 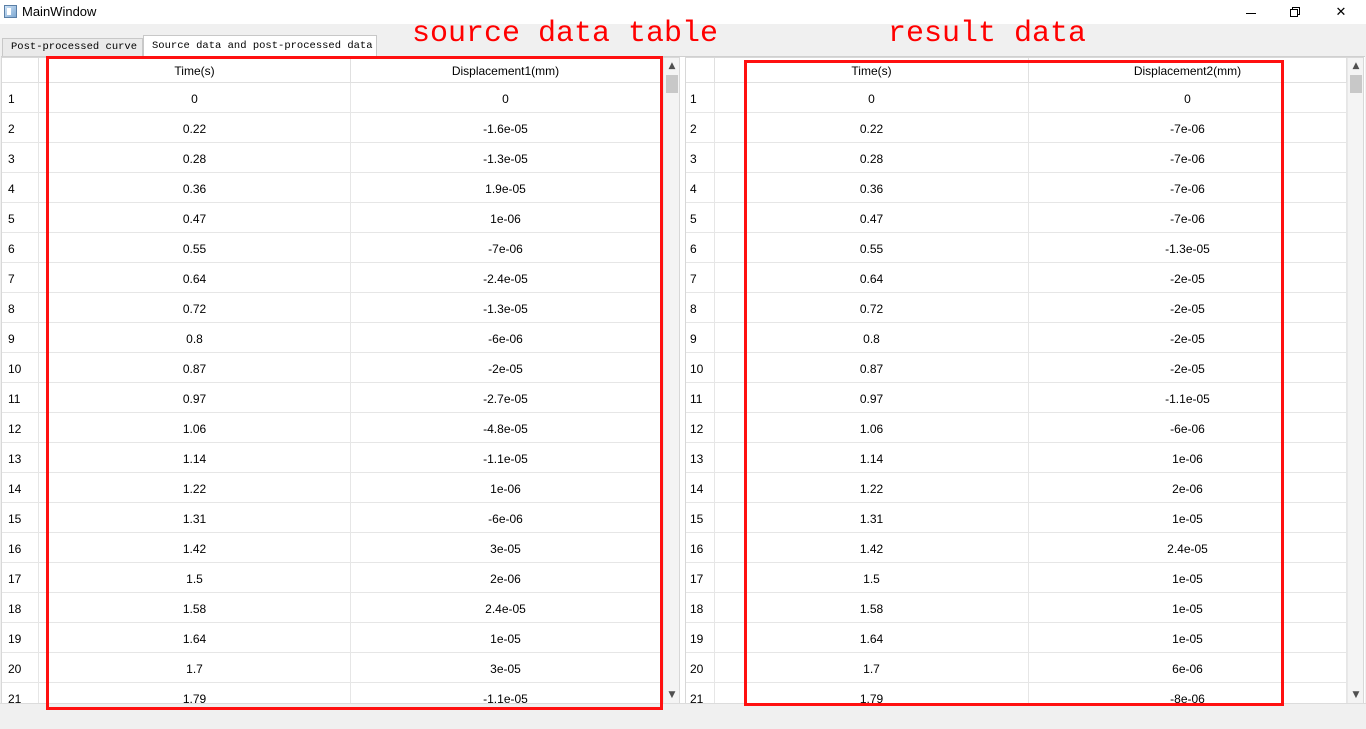 I want to click on result-vertical-scrollbar: ▲ ▼, so click(x=1355, y=380).